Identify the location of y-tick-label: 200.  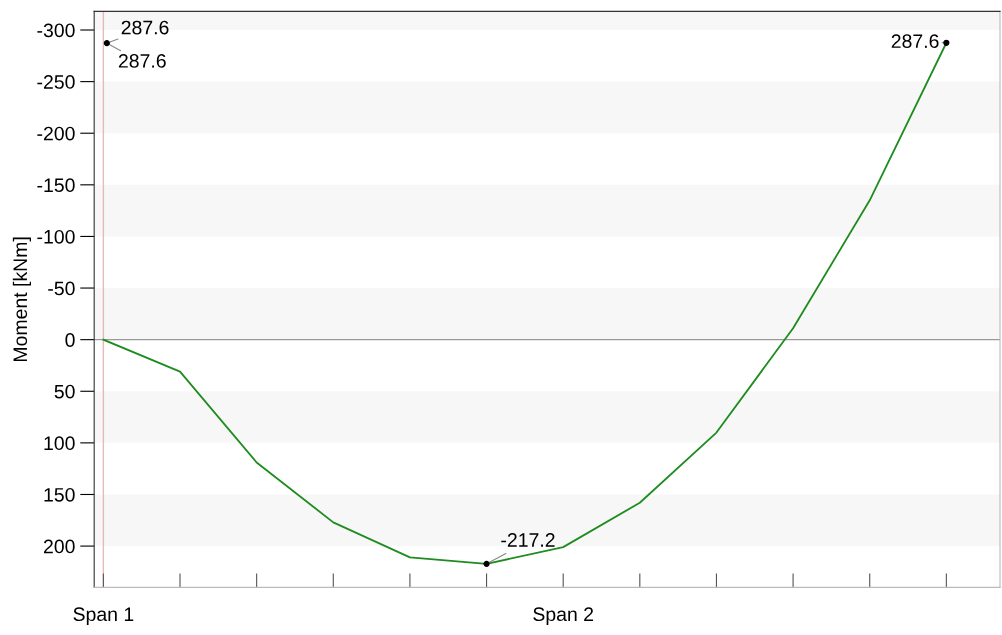
(59, 546).